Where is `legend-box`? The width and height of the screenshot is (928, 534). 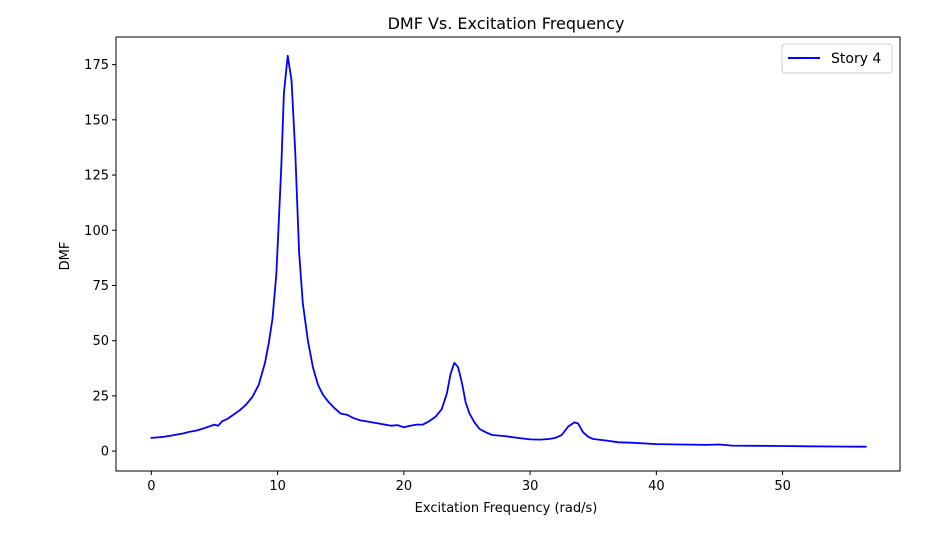 legend-box is located at coordinates (837, 58).